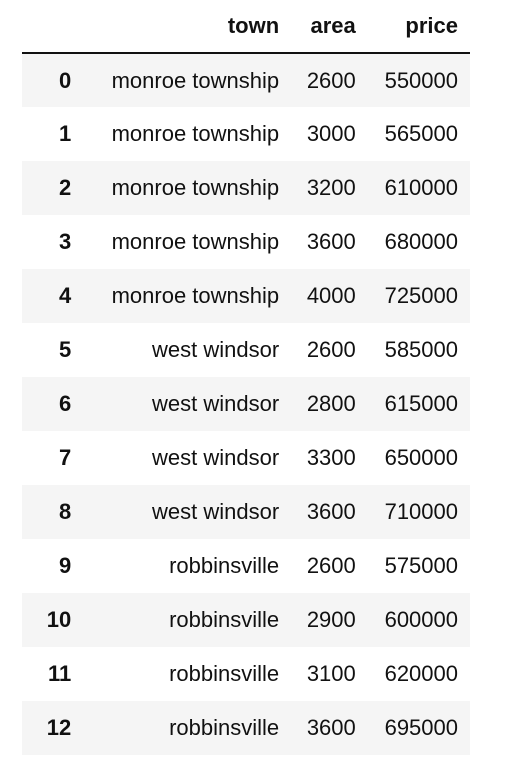  I want to click on cell-price: 585000, so click(421, 349).